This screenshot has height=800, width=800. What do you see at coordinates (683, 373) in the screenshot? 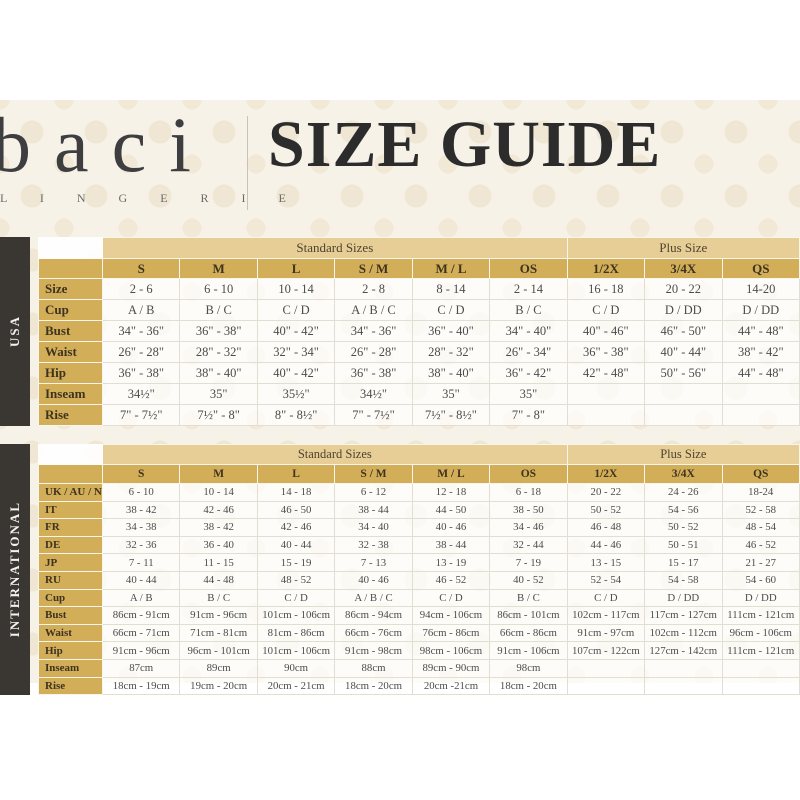
I see `size-cell: 50" - 56"` at bounding box center [683, 373].